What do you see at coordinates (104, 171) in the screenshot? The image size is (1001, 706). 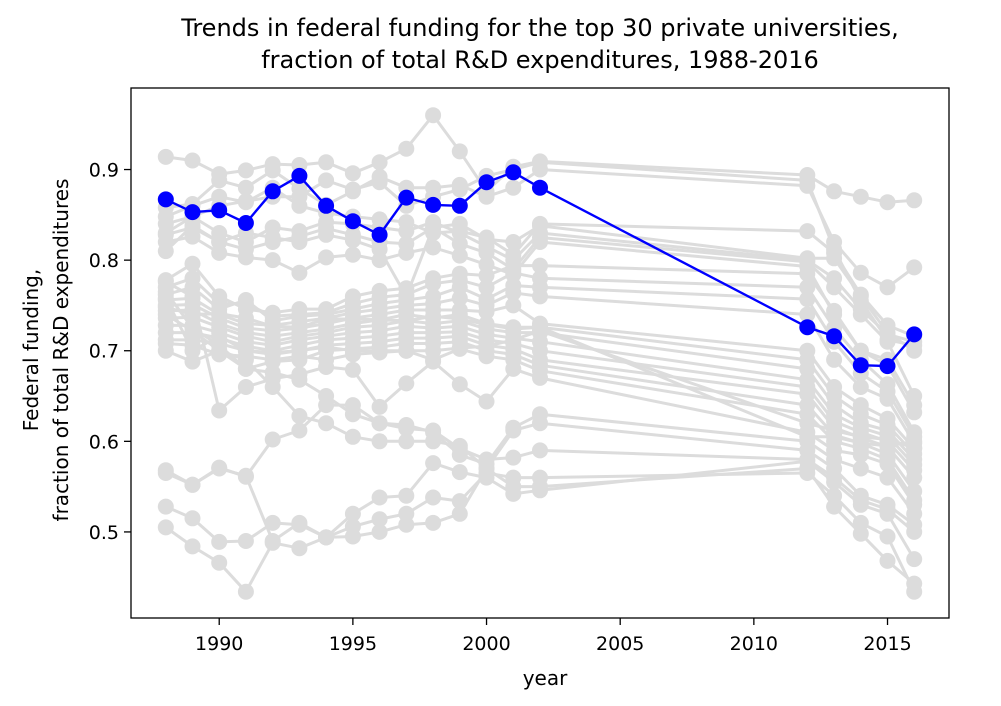 I see `y-tick-label: 0.9` at bounding box center [104, 171].